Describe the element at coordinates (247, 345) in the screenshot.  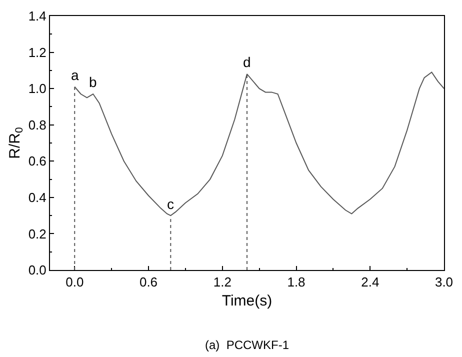
I see `text: (a) PCCWKF-1` at that location.